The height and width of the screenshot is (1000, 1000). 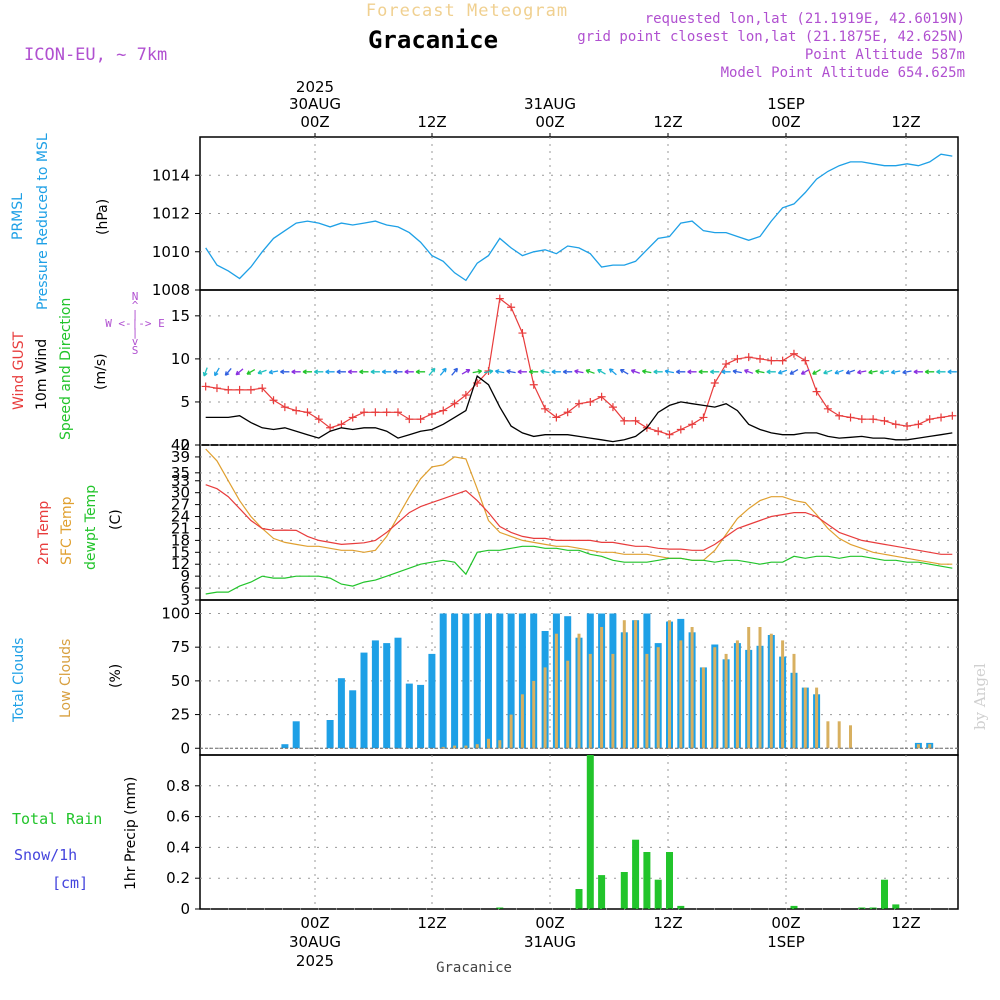 What do you see at coordinates (980, 696) in the screenshot?
I see `credit-watermark: by Angel` at bounding box center [980, 696].